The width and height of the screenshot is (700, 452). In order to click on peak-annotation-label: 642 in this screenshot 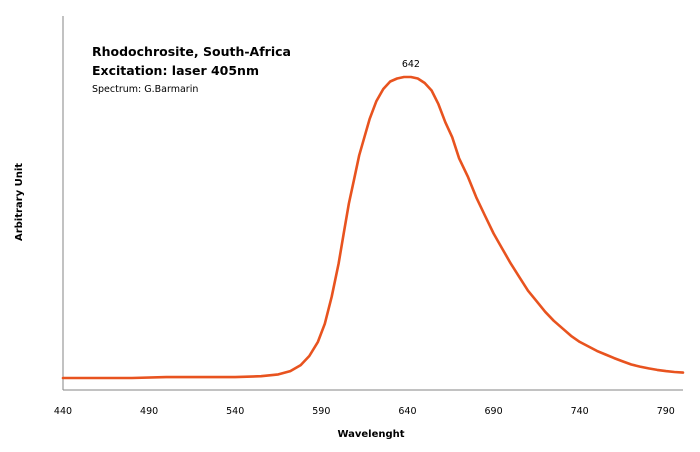, I will do `click(411, 64)`.